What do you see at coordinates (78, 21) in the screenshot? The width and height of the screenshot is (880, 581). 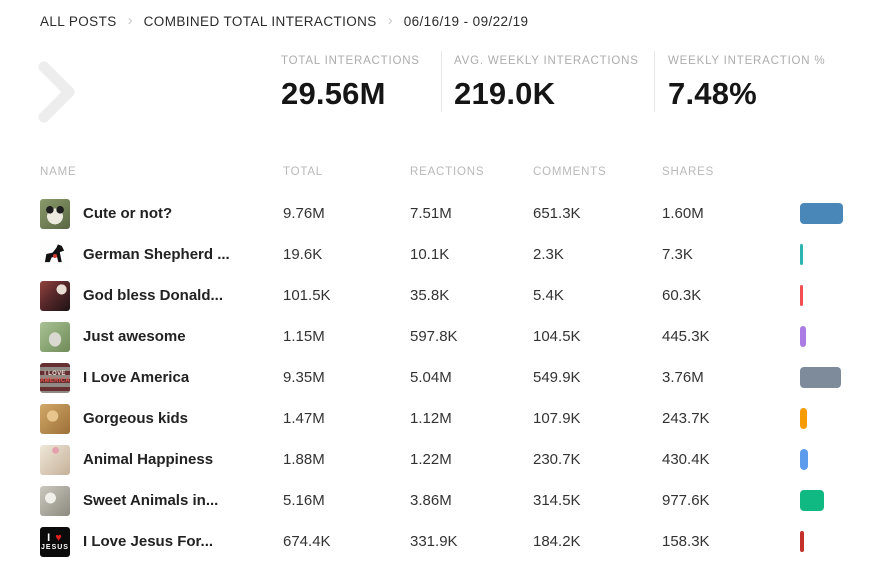 I see `breadcrumb-all-posts: ALL POSTS` at bounding box center [78, 21].